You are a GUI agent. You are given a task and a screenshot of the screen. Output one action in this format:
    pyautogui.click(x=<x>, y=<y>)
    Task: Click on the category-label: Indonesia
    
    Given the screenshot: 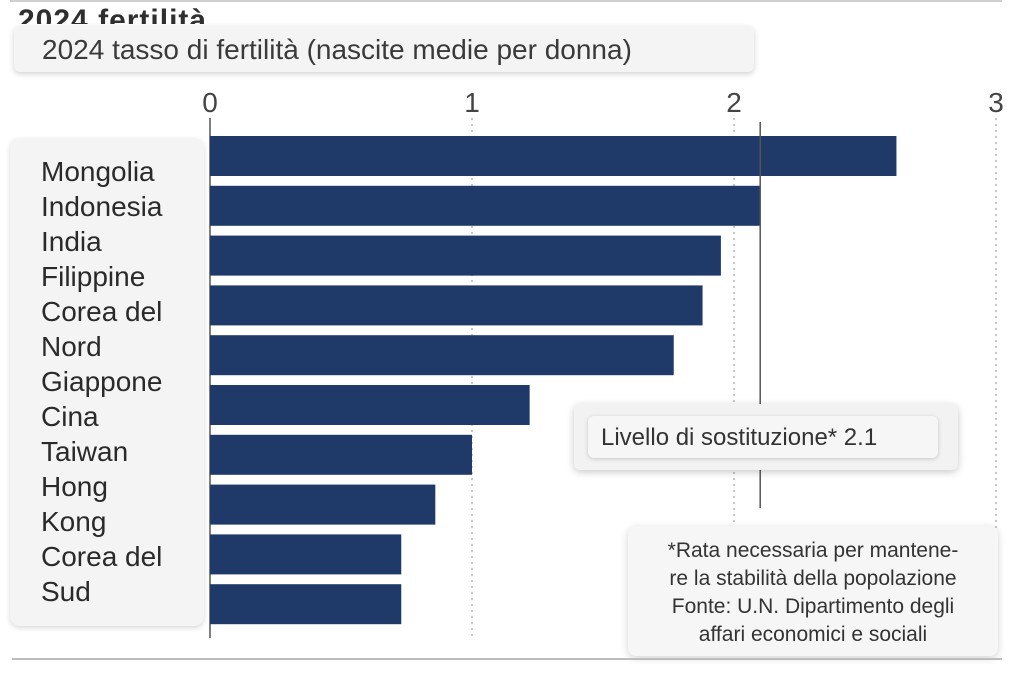 What is the action you would take?
    pyautogui.click(x=102, y=206)
    